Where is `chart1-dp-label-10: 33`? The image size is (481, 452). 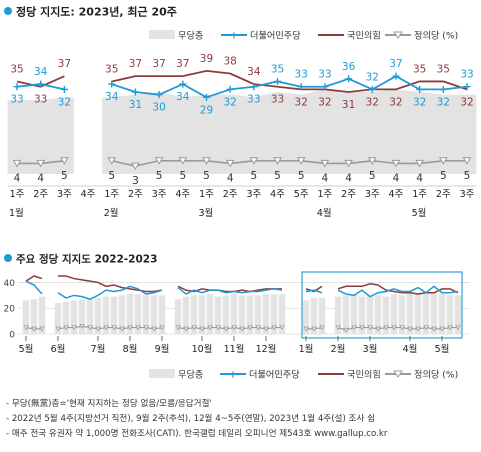
chart1-dp-label-10: 33 is located at coordinates (253, 100).